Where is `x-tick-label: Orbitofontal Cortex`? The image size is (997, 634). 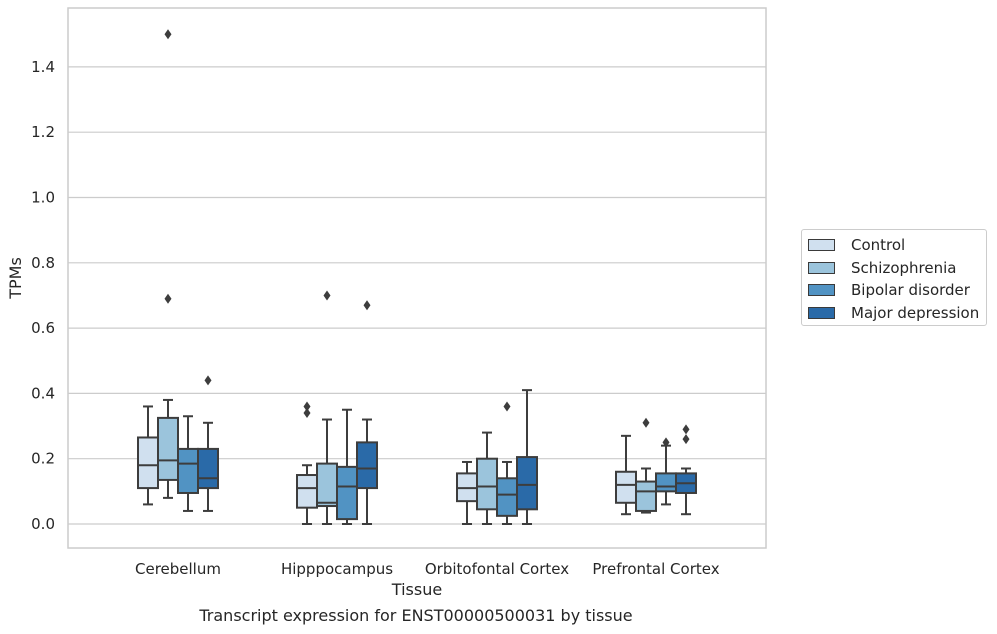
x-tick-label: Orbitofontal Cortex is located at coordinates (497, 569).